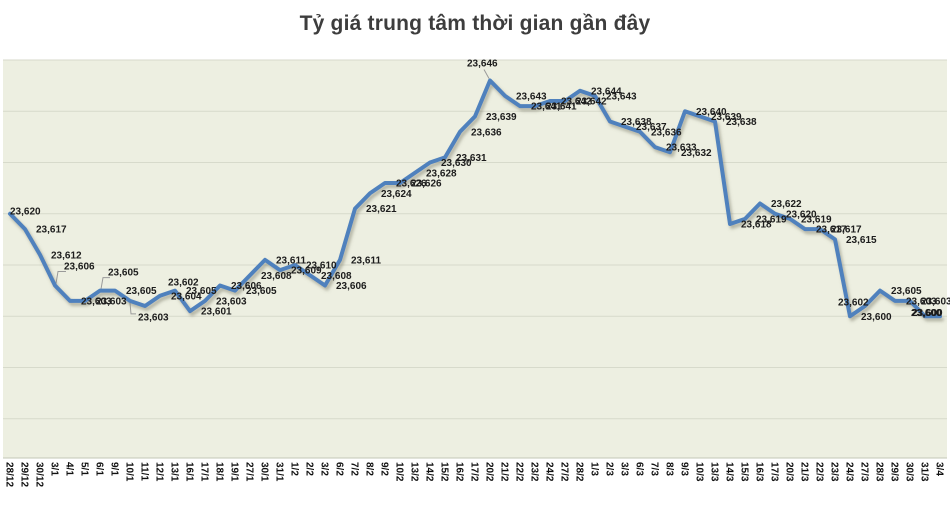  I want to click on x-axis-label: 22/2, so click(519, 472).